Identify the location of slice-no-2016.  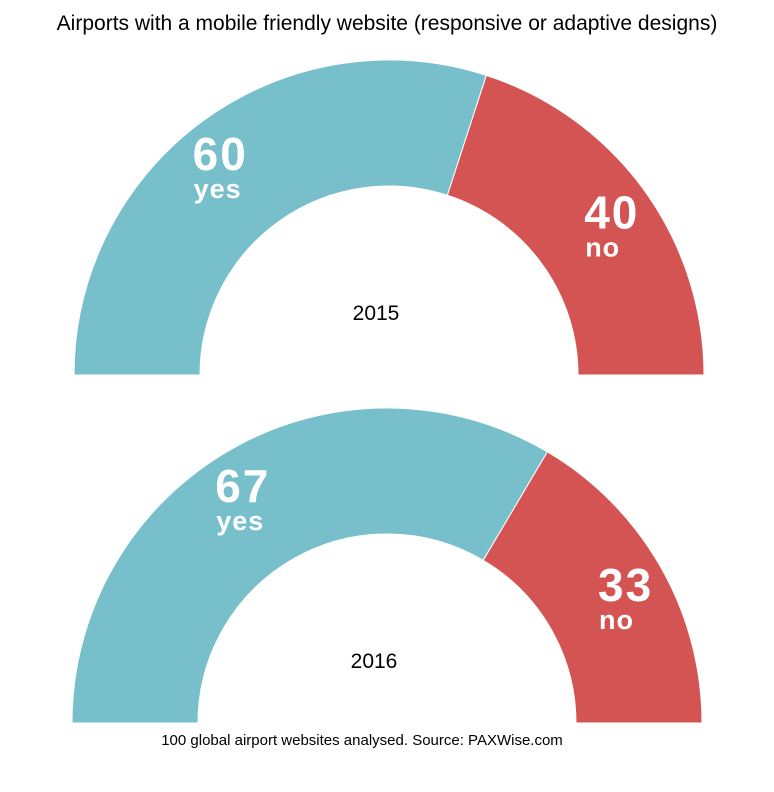
(592, 587).